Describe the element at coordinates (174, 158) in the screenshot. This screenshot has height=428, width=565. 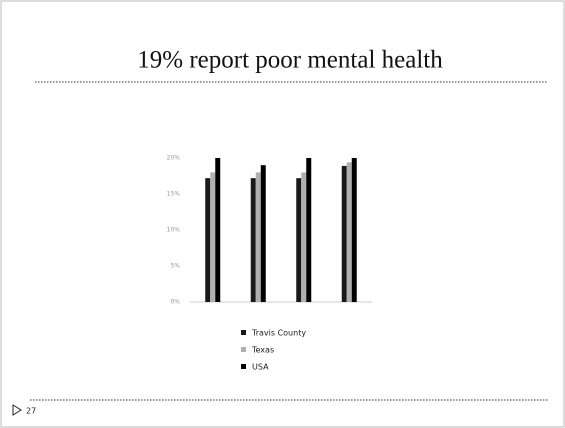
I see `y-tick-label: 20%` at that location.